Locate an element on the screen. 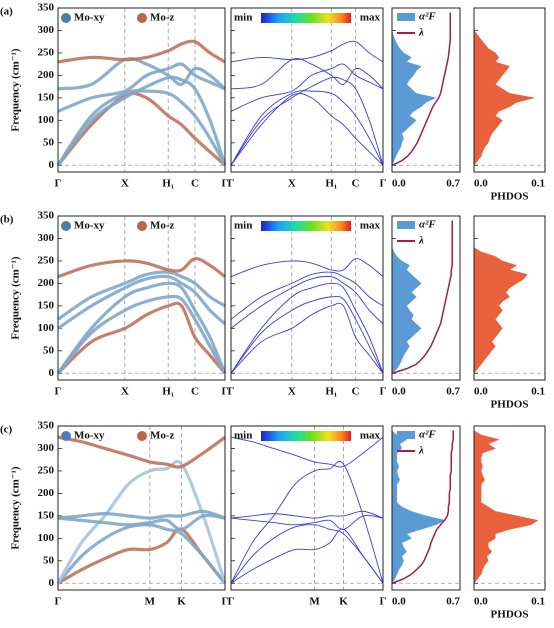  y-tick-label: 100 is located at coordinates (46, 120).